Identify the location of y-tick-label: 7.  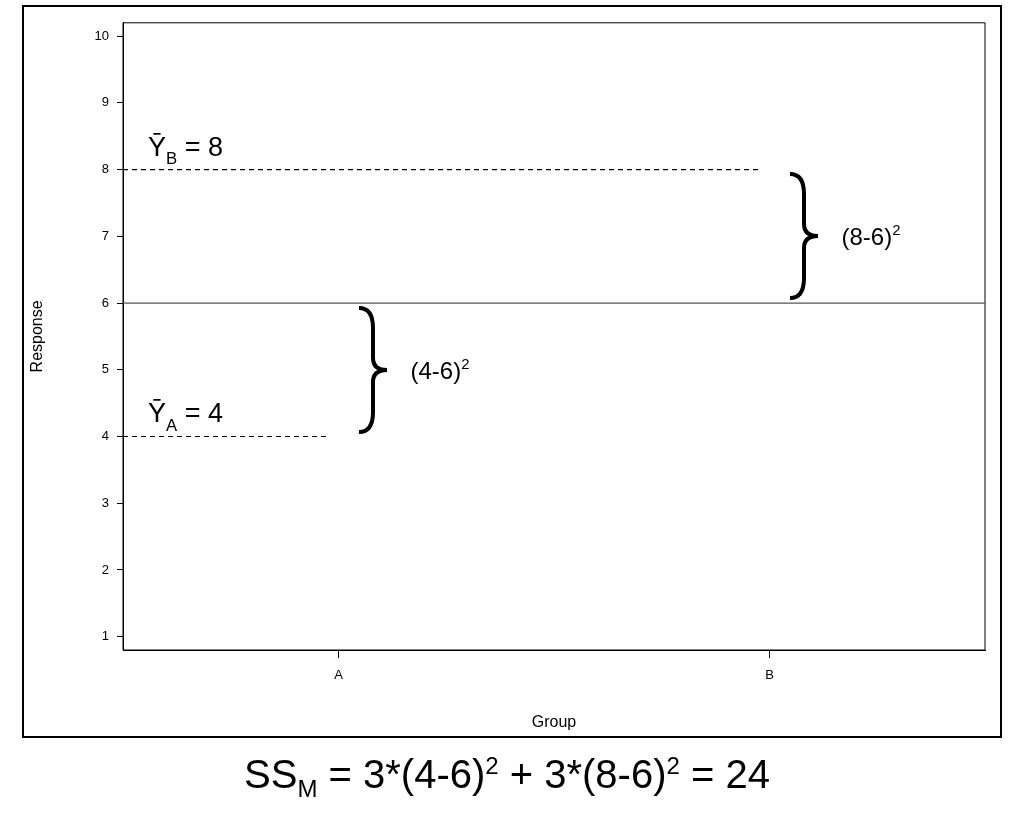
(105, 235).